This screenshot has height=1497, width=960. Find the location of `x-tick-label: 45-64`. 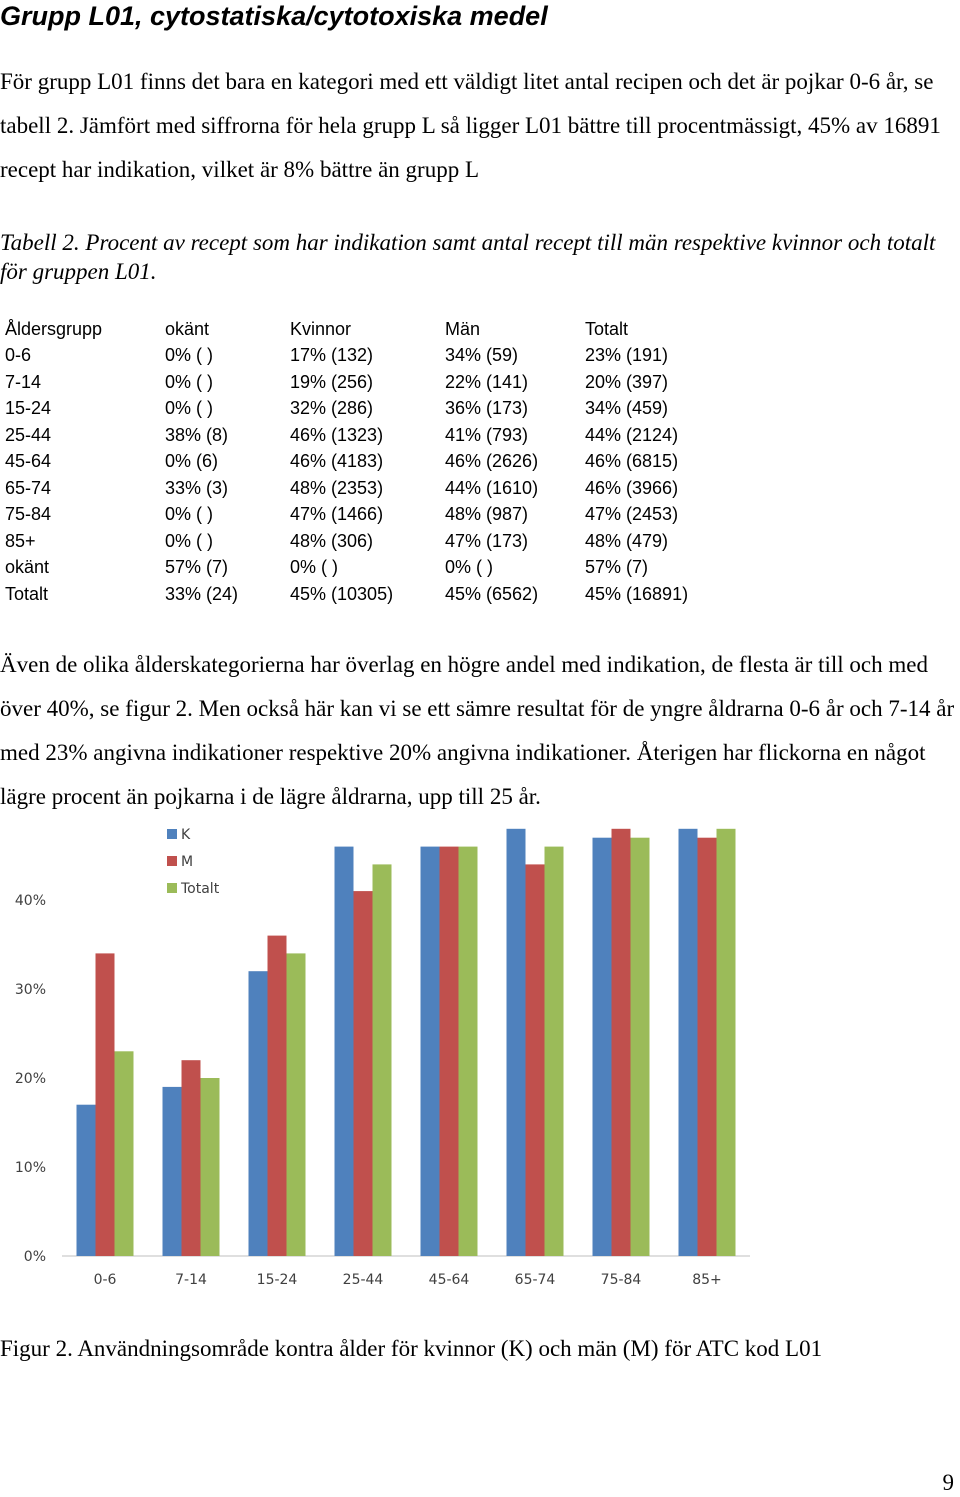

x-tick-label: 45-64 is located at coordinates (449, 1280).